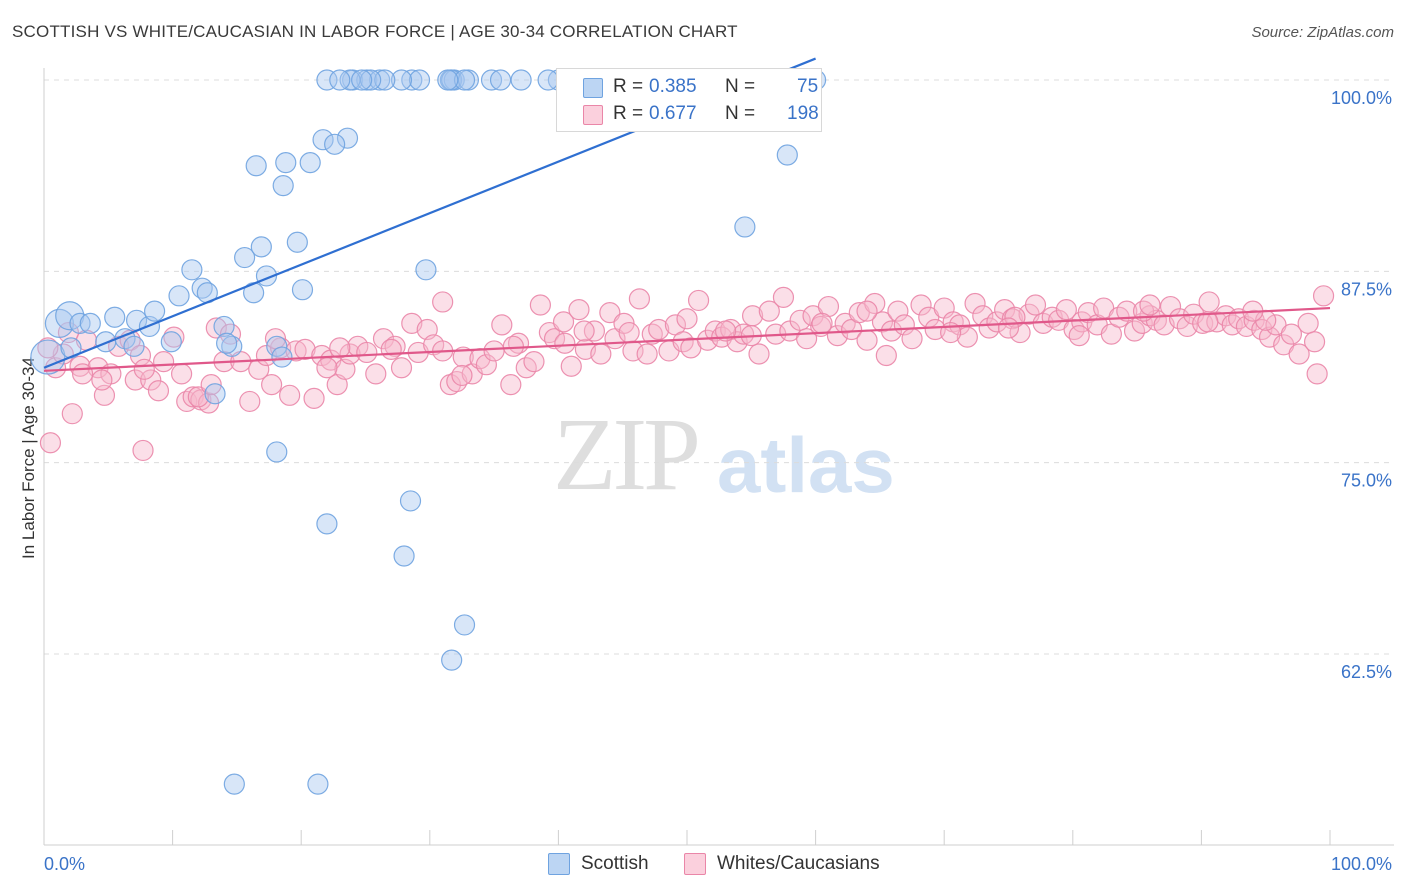 This screenshot has height=892, width=1406. What do you see at coordinates (673, 86) in the screenshot?
I see `legend-r-value: 0.385` at bounding box center [673, 86].